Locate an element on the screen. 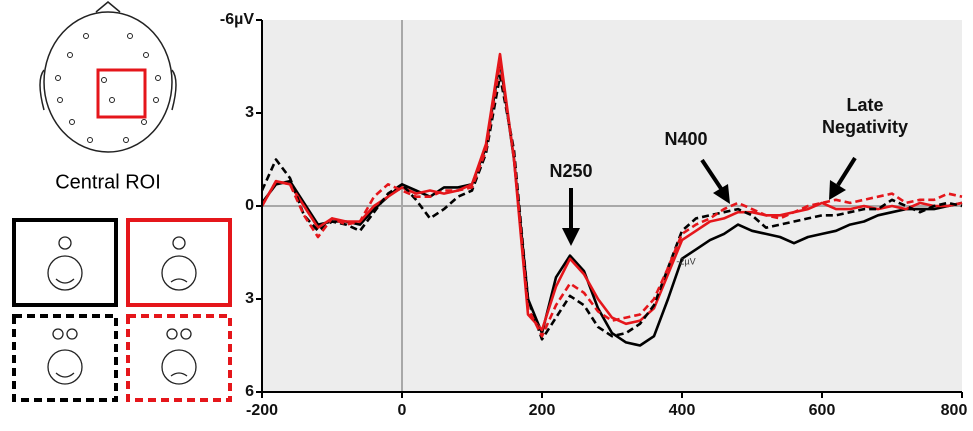 This screenshot has height=431, width=973. annotation-small: -2µV is located at coordinates (685, 261).